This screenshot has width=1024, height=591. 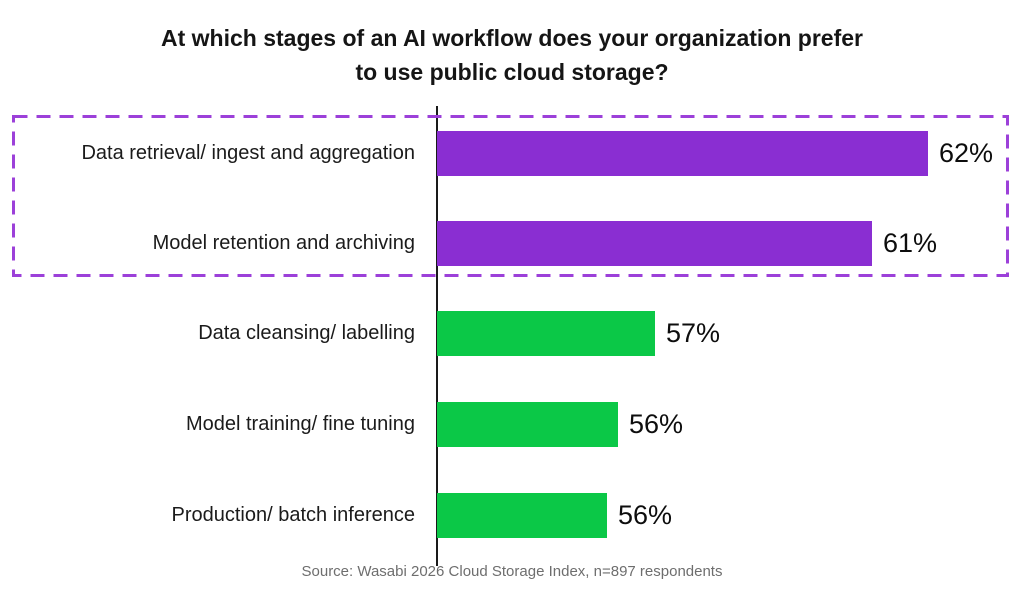 I want to click on chart-title-line-2: to use public cloud storage?, so click(x=512, y=72).